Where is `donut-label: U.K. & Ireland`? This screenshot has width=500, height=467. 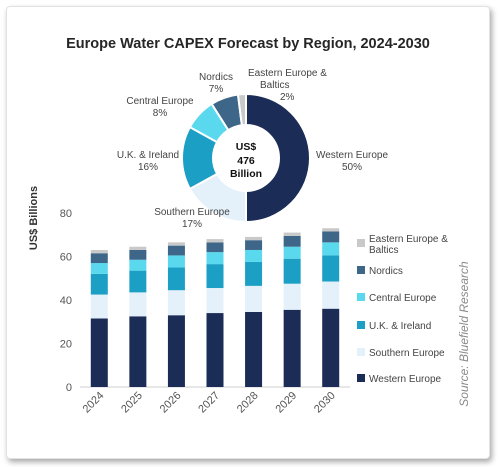
donut-label: U.K. & Ireland is located at coordinates (148, 155).